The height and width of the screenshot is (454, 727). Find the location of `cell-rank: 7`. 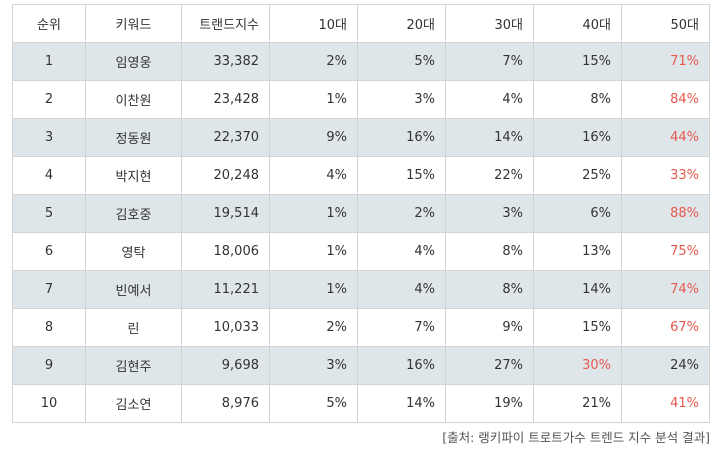

cell-rank: 7 is located at coordinates (49, 289).